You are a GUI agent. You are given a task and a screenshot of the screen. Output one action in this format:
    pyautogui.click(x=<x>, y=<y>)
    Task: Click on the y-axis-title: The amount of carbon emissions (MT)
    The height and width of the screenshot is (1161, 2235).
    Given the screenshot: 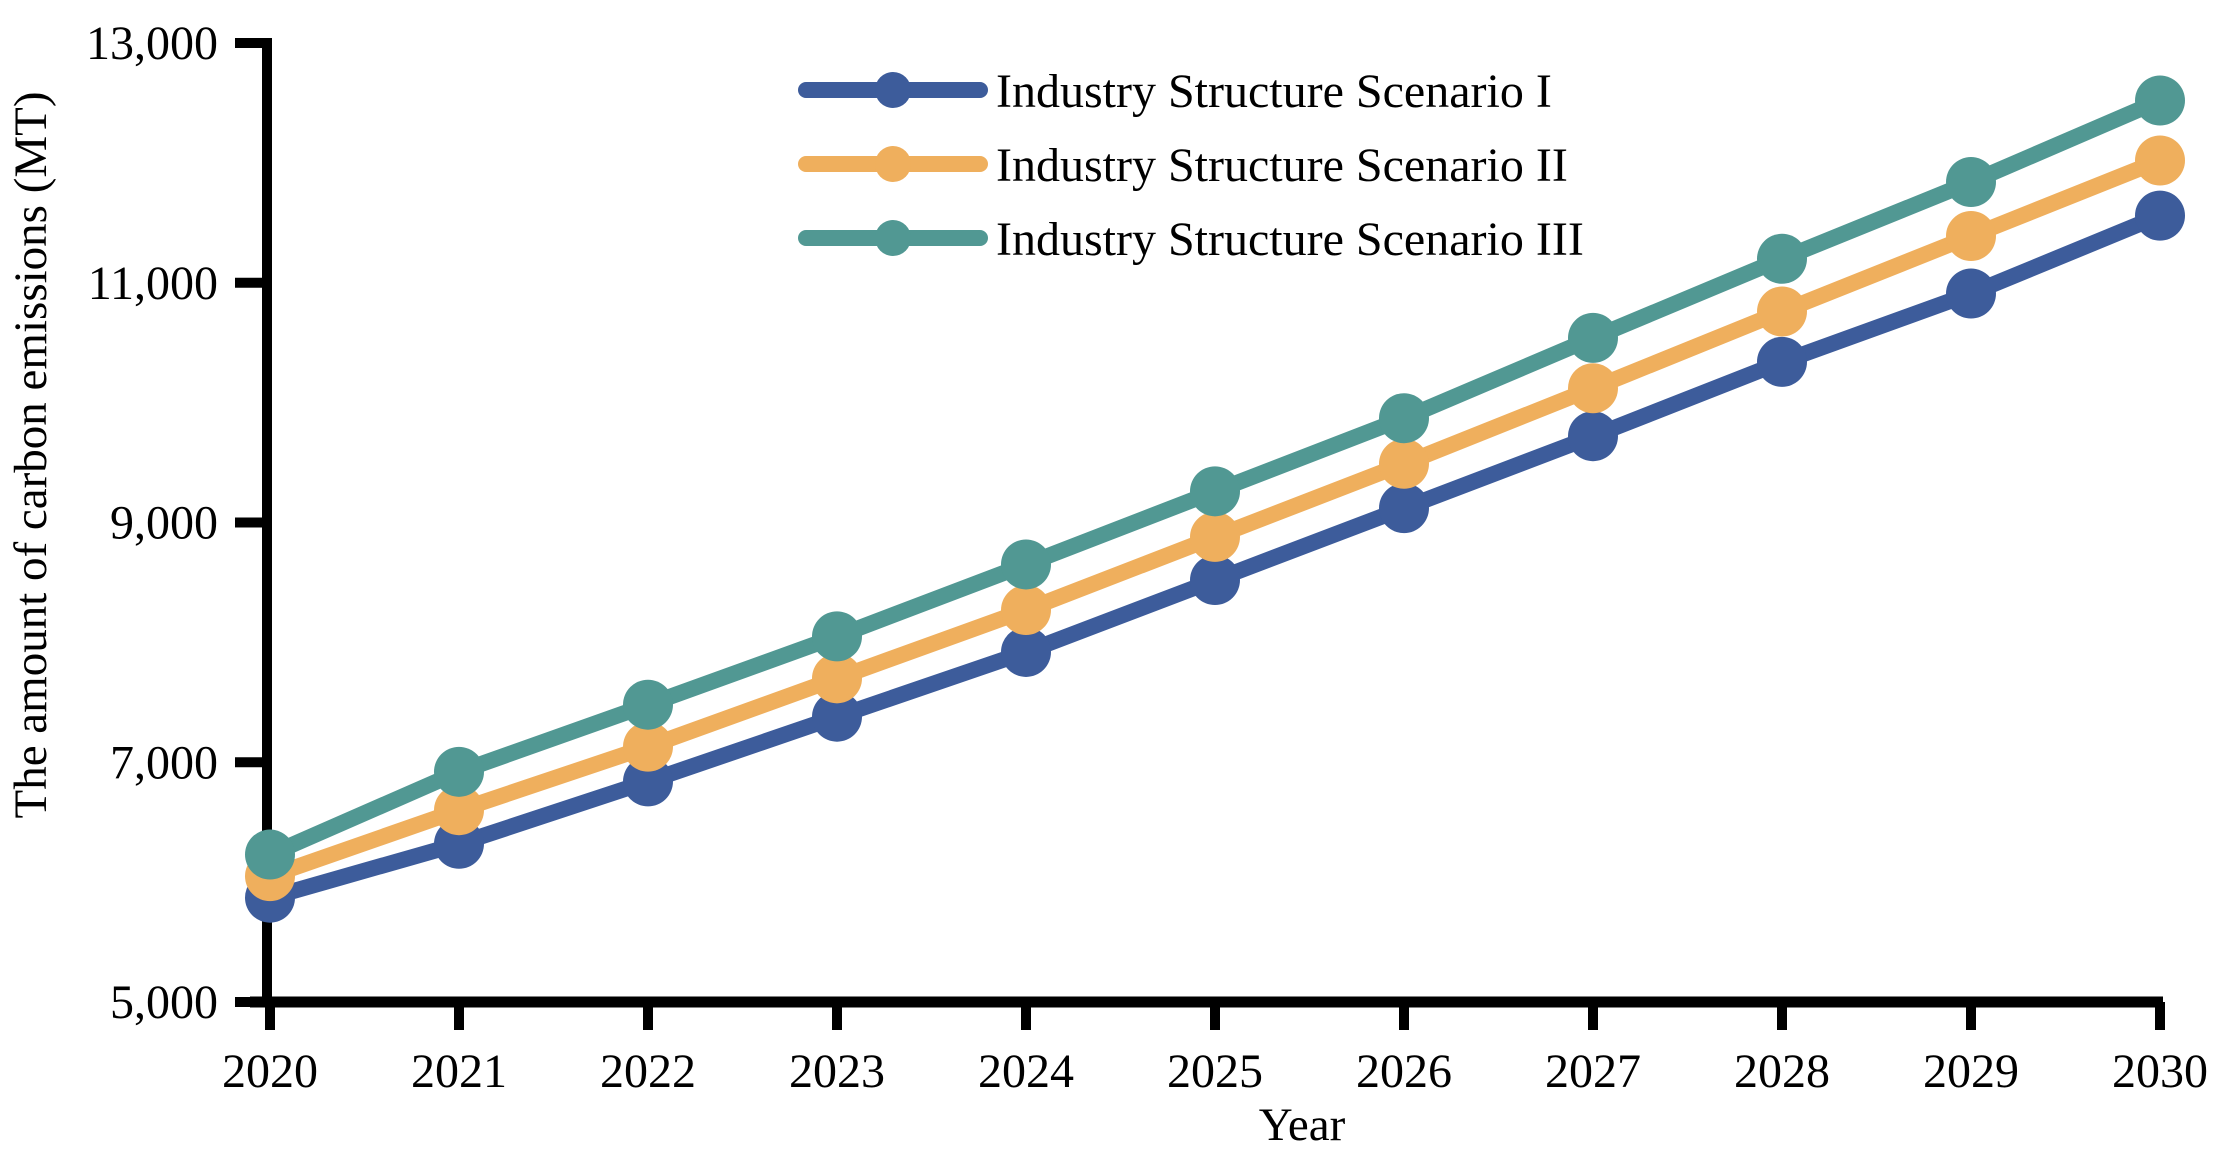 What is the action you would take?
    pyautogui.click(x=31, y=454)
    